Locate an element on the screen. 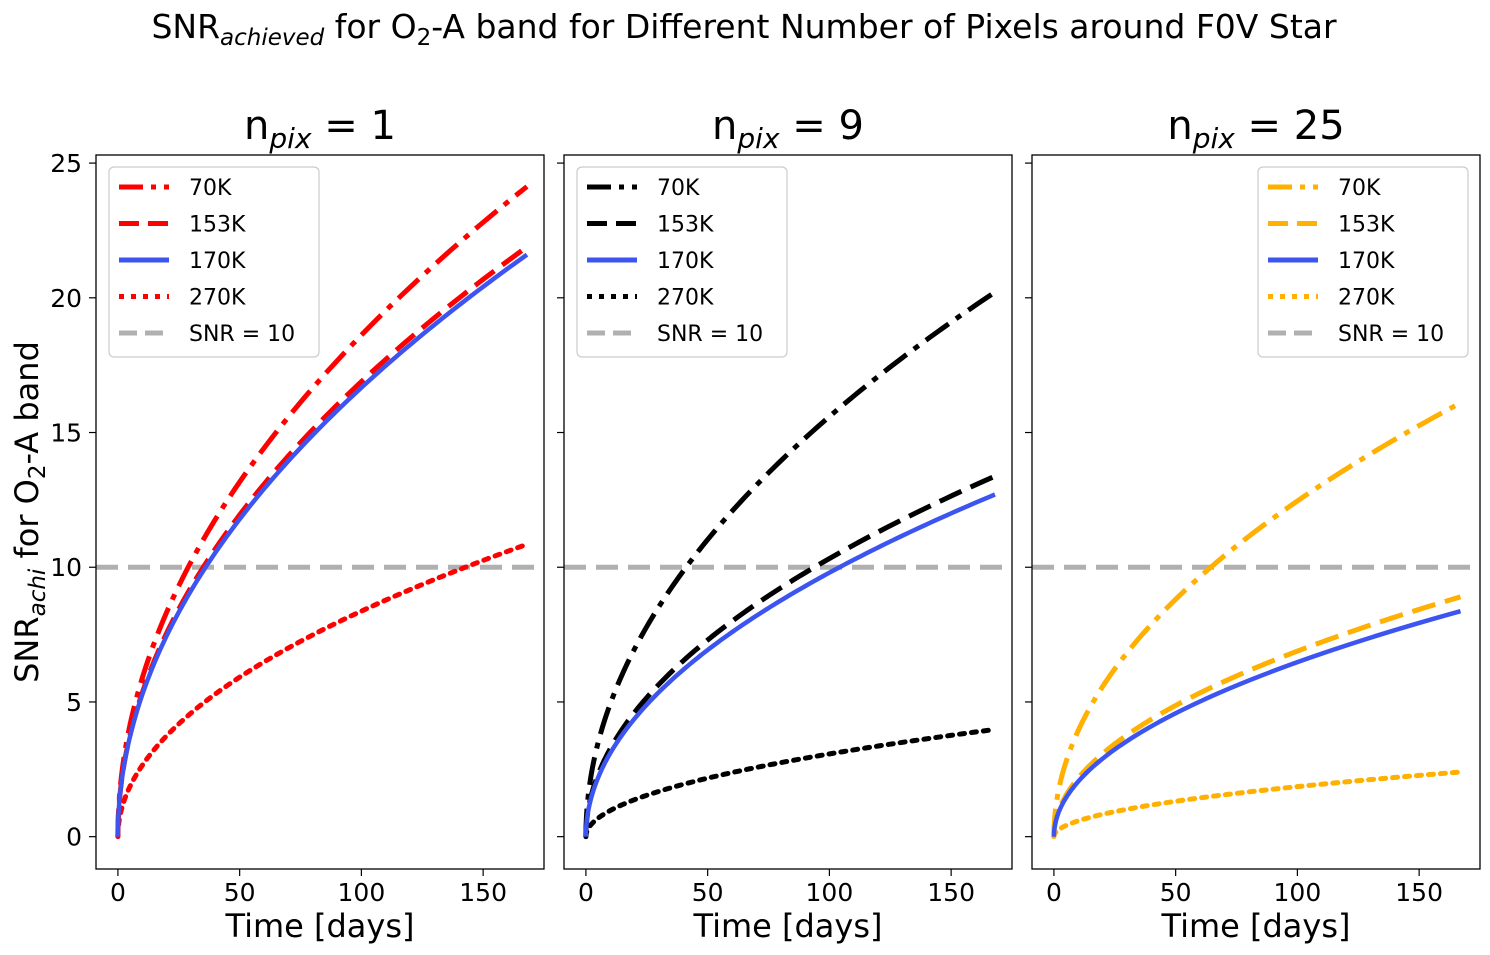 The width and height of the screenshot is (1490, 955). y-tick-label: 10 is located at coordinates (66, 567).